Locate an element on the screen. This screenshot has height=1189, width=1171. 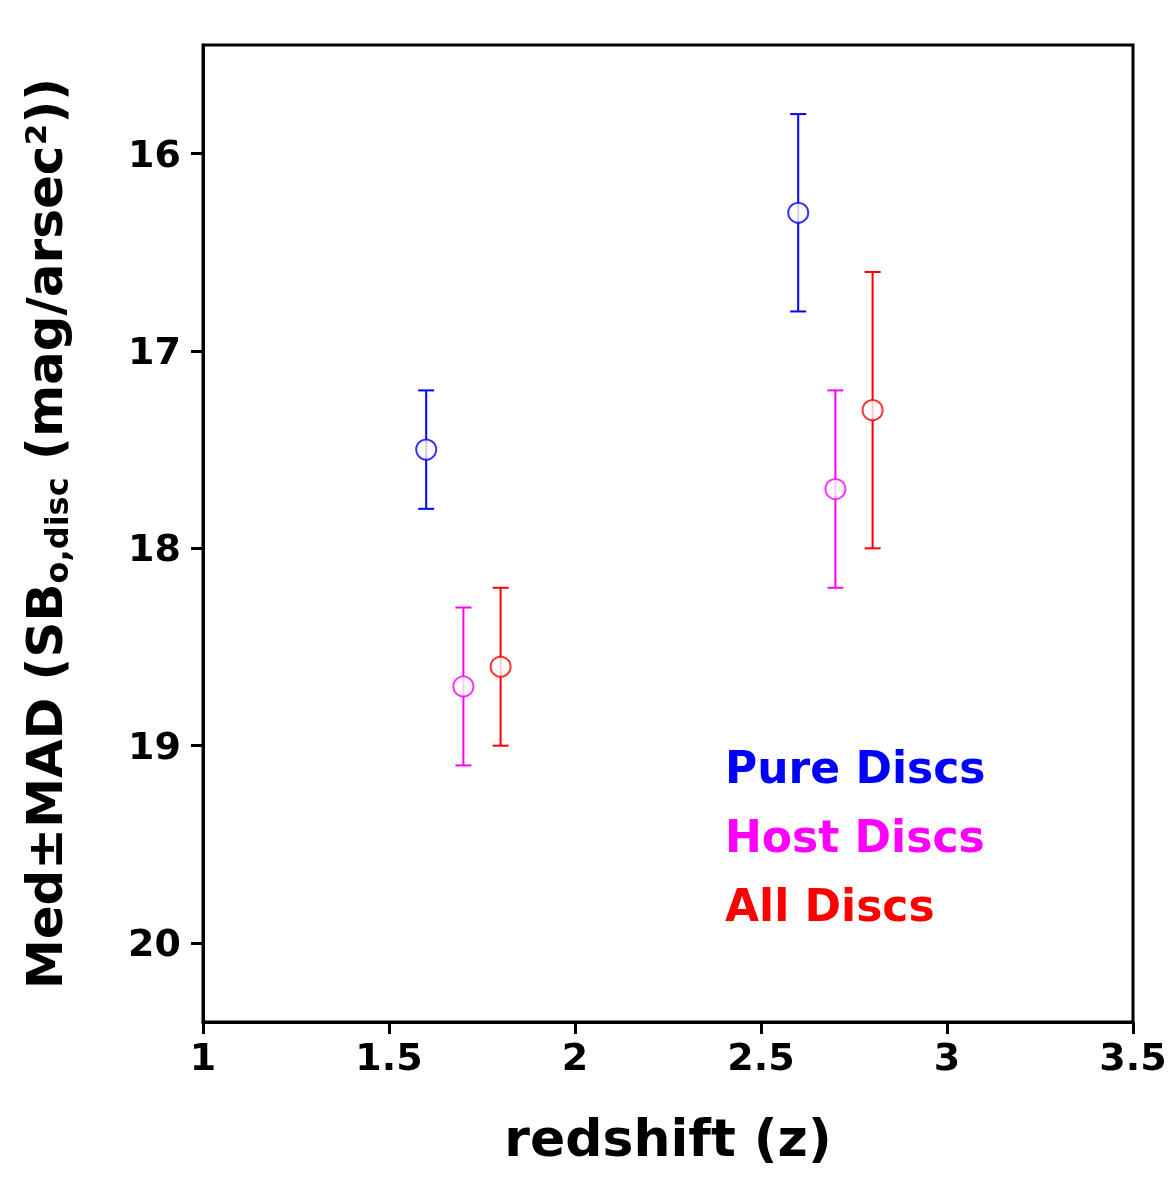
text: All Discs is located at coordinates (830, 905).